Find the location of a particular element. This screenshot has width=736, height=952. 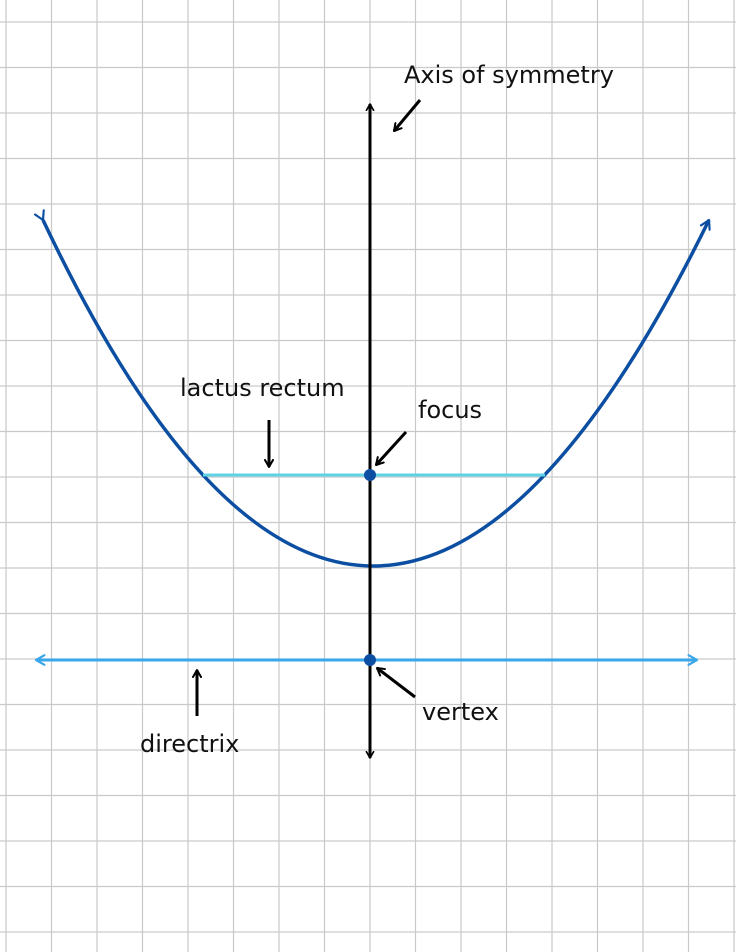

focus-pointer is located at coordinates (391, 448).